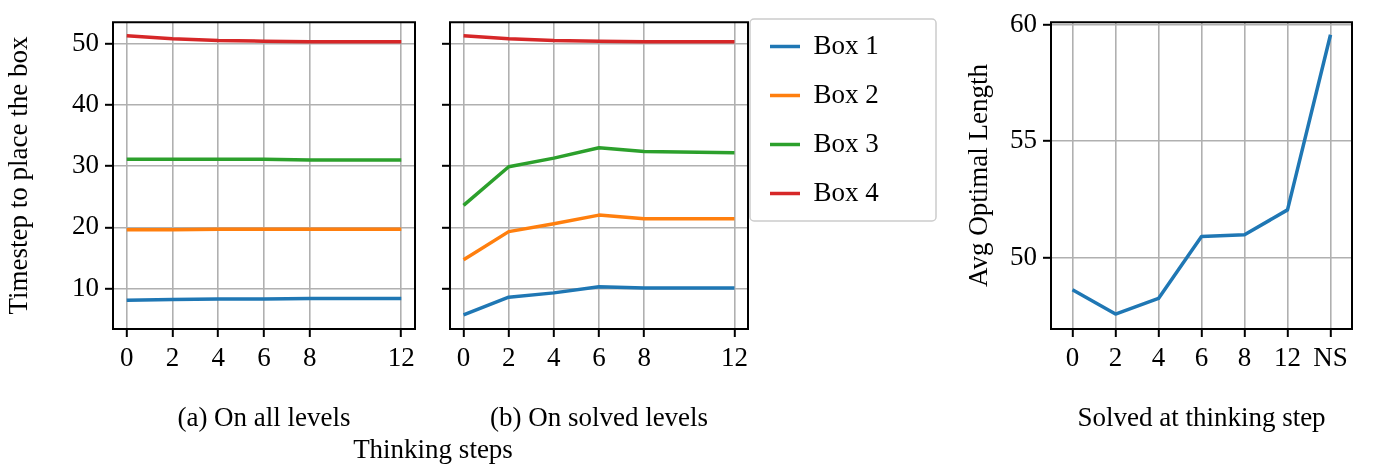 This screenshot has width=1385, height=473. Describe the element at coordinates (846, 44) in the screenshot. I see `legend-label: Box 1` at that location.